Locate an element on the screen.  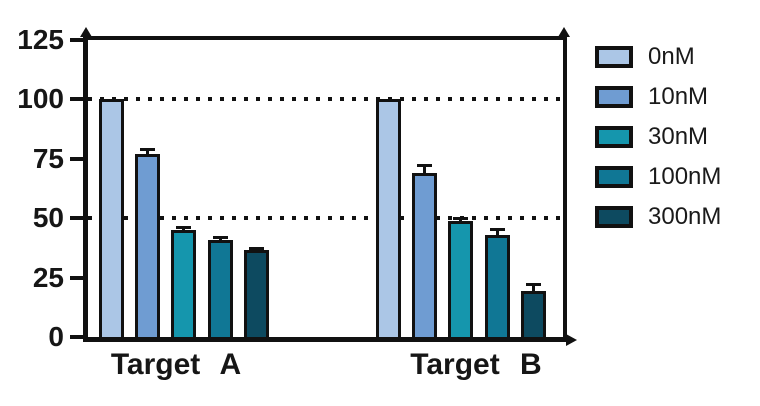
legend-item-300nM: 300nM is located at coordinates (658, 216).